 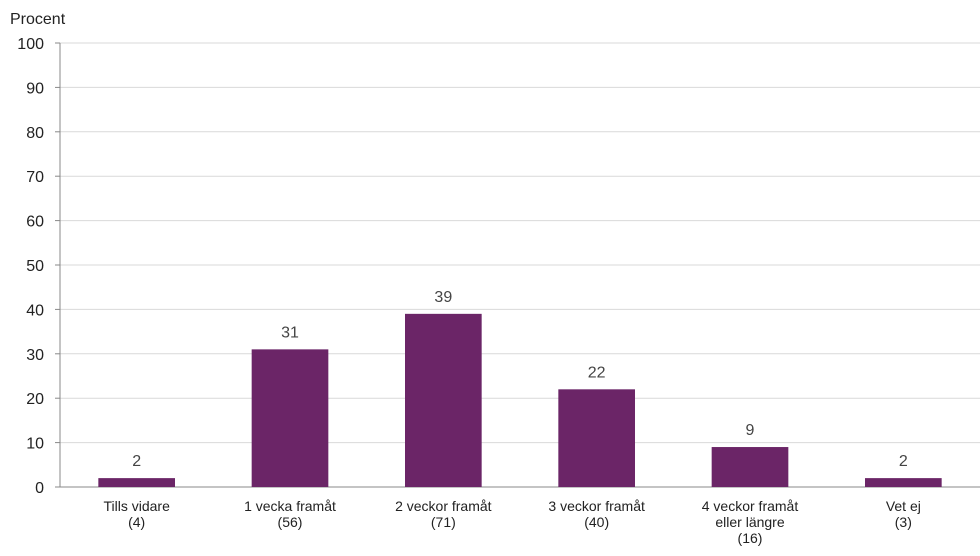 What do you see at coordinates (136, 506) in the screenshot?
I see `x-tick-label-line: Tills vidare` at bounding box center [136, 506].